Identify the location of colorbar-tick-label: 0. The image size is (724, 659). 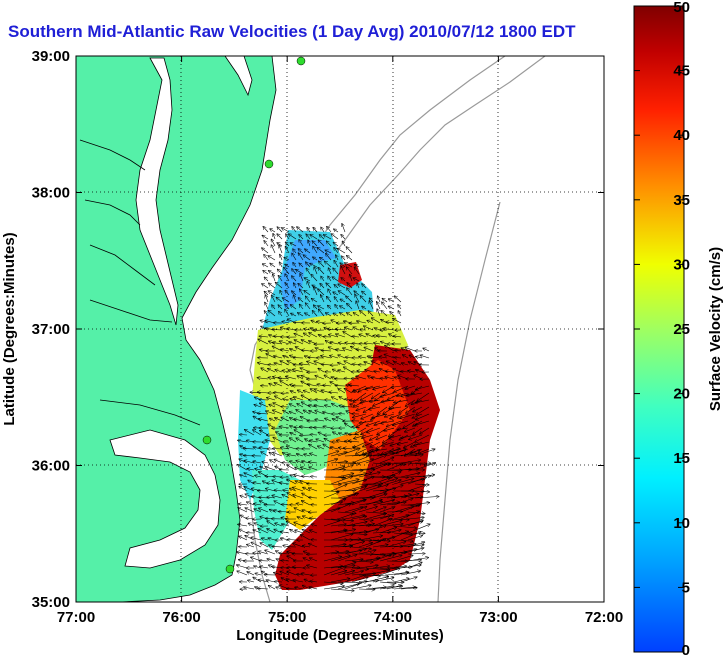
(686, 650).